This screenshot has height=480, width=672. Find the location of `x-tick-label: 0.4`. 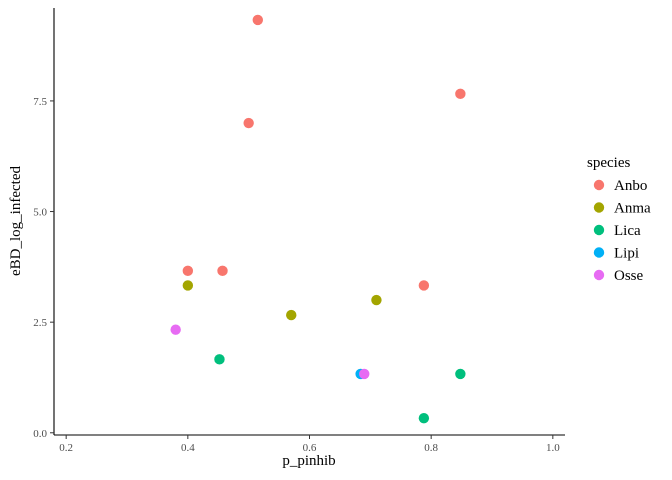

x-tick-label: 0.4 is located at coordinates (188, 448).